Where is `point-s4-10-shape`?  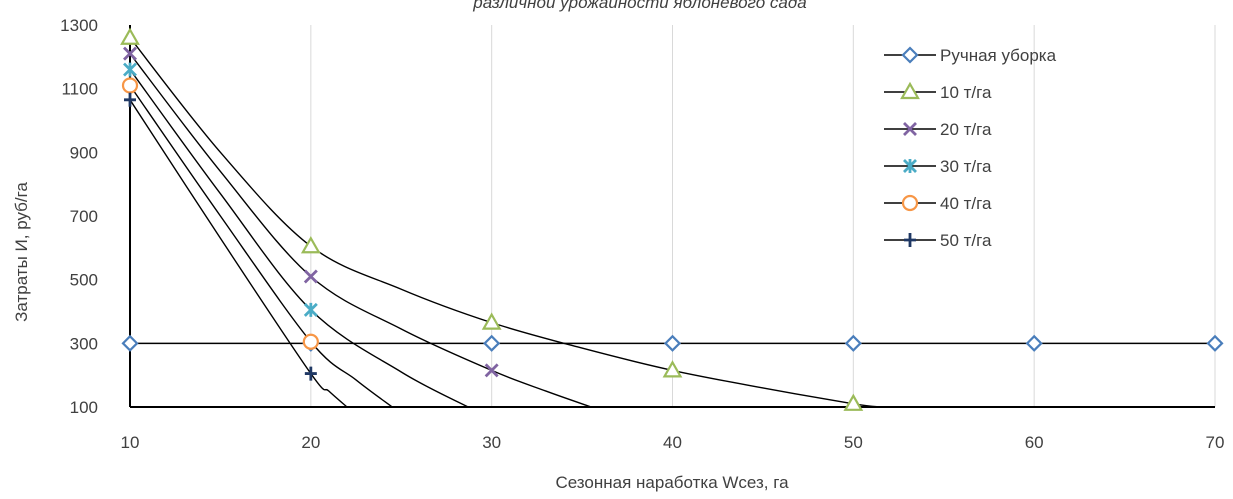
point-s4-10-shape is located at coordinates (130, 69).